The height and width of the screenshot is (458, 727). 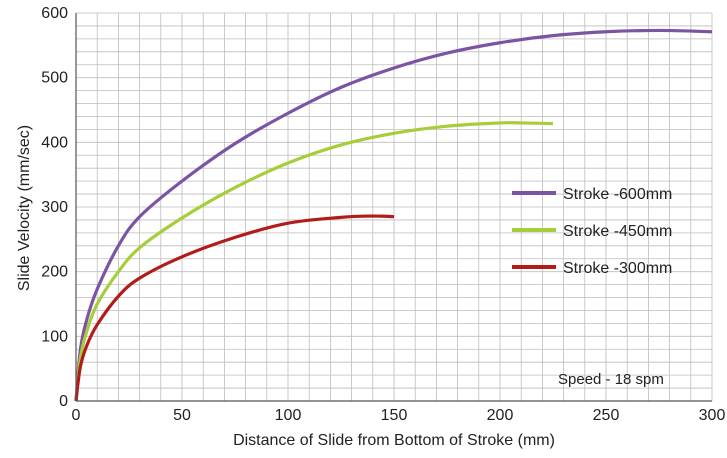 What do you see at coordinates (24, 208) in the screenshot?
I see `y-axis-label: Slide Velocity (mm/sec)` at bounding box center [24, 208].